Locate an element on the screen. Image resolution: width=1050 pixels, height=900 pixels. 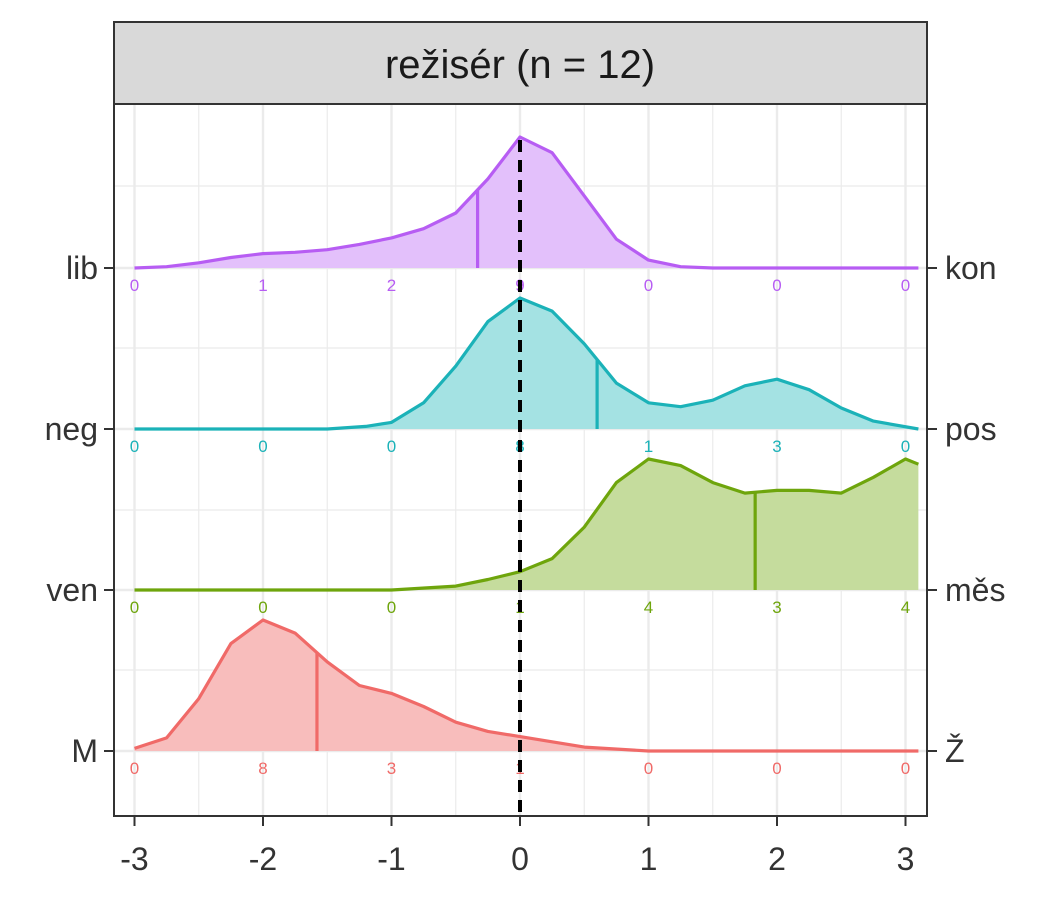
ridge-lib: 0129000 is located at coordinates (524, 215).